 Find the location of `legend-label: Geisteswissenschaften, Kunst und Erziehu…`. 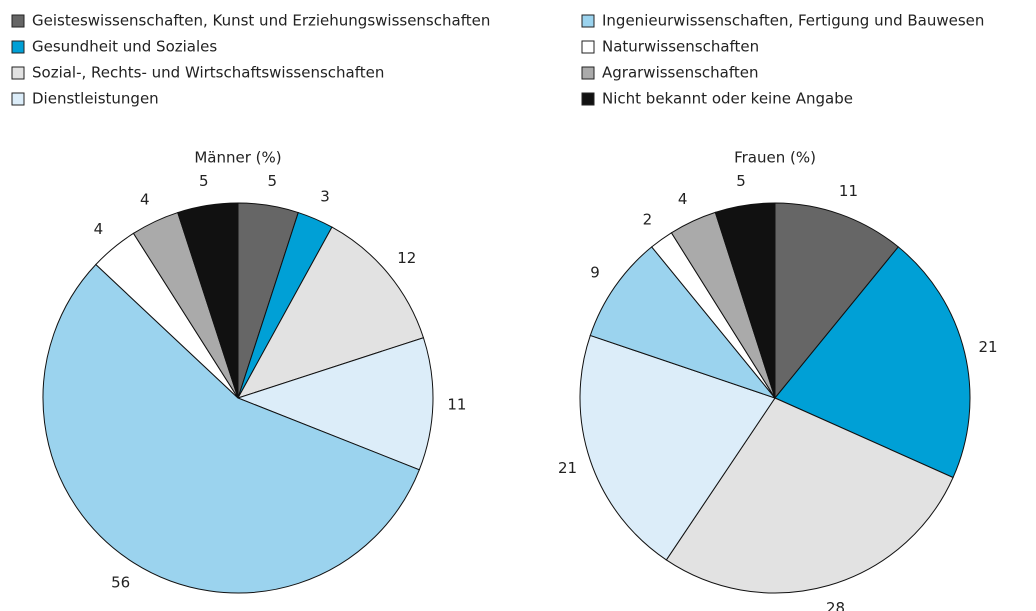

legend-label: Geisteswissenschaften, Kunst und Erziehu… is located at coordinates (261, 21).